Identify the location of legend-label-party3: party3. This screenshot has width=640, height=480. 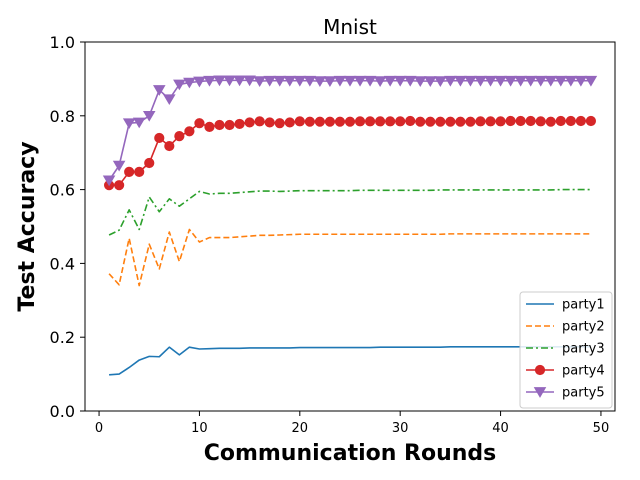
(583, 349).